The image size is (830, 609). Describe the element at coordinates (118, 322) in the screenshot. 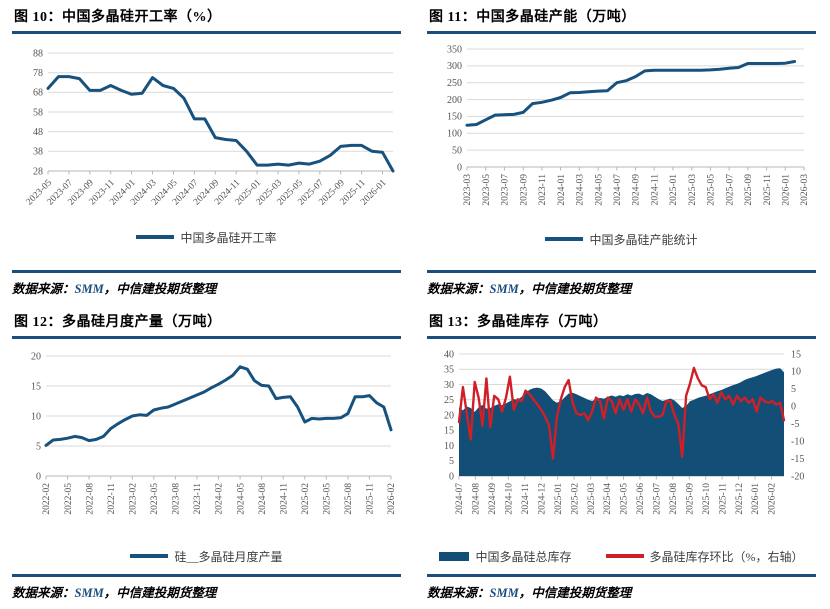

I see `figure-title-12: 图 12：多晶硅月度产量（万吨）` at that location.